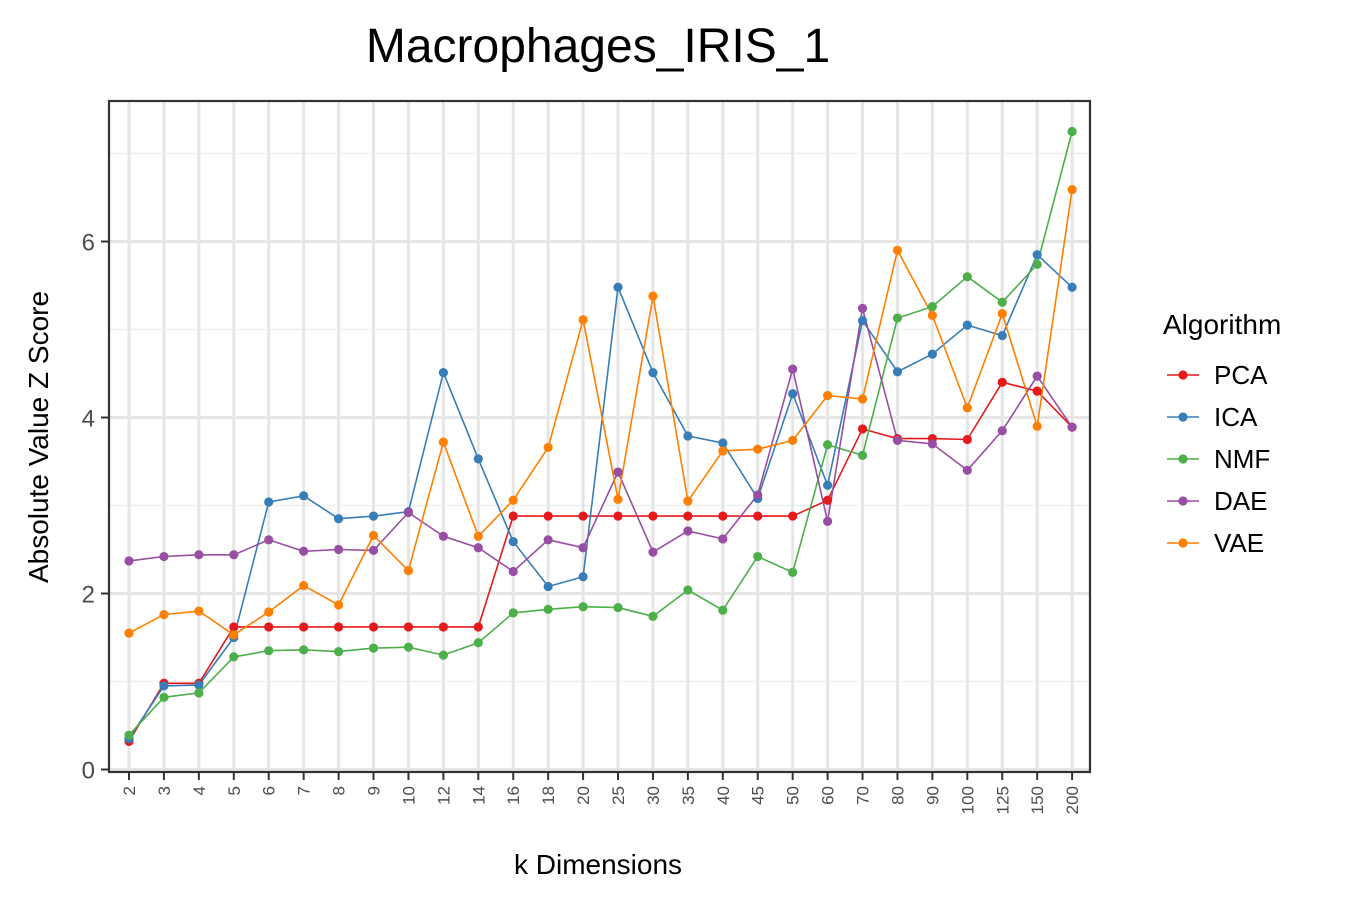  Describe the element at coordinates (513, 795) in the screenshot. I see `x-tick-label: 16` at that location.